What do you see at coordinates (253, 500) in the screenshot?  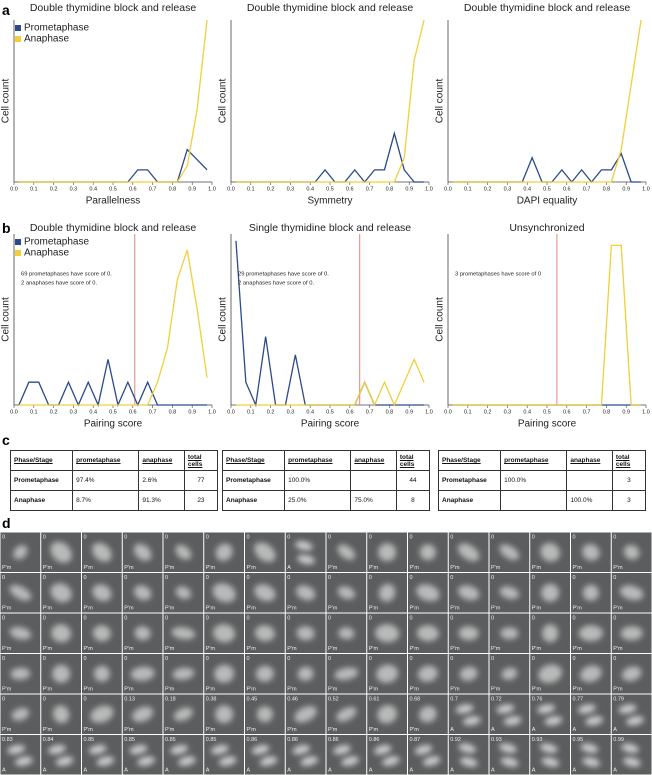 I see `table-cell: Anaphase` at bounding box center [253, 500].